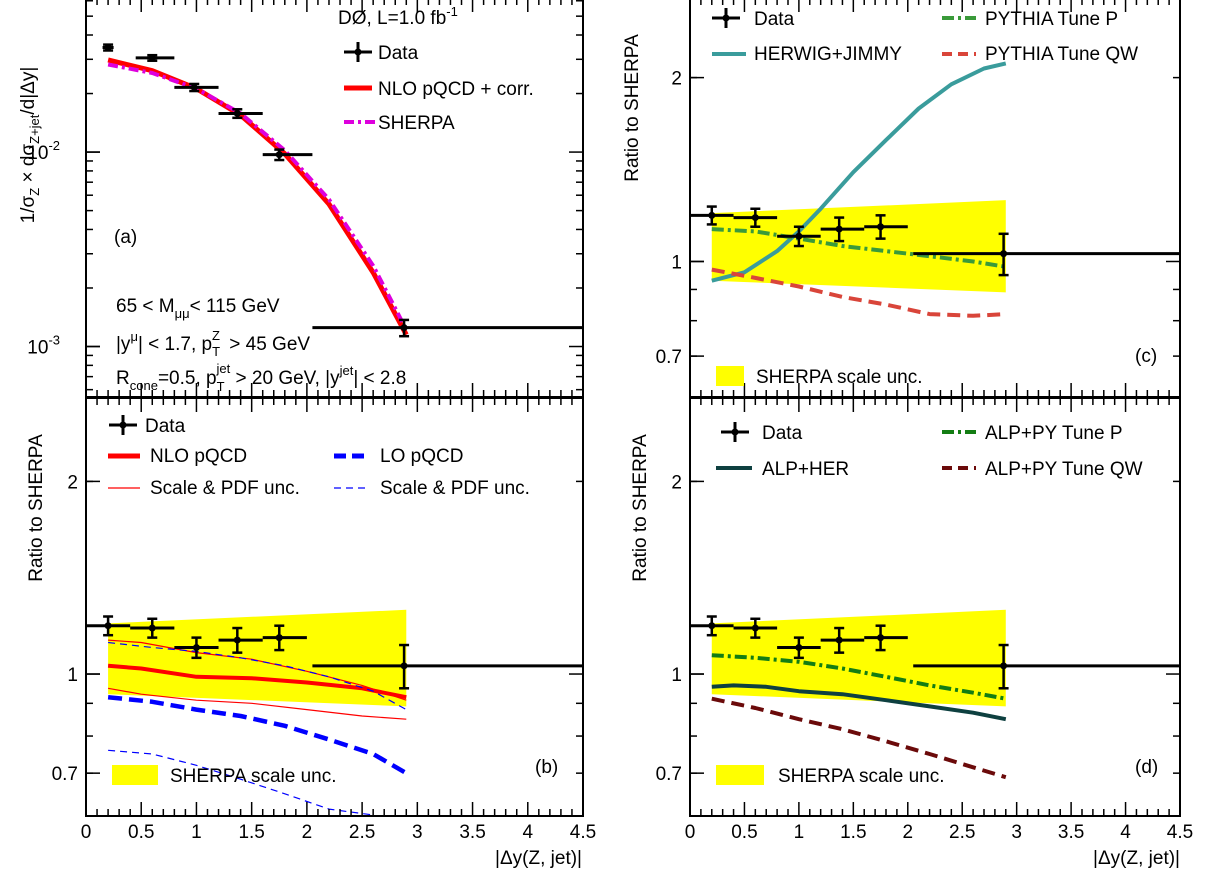  Describe the element at coordinates (632, 108) in the screenshot. I see `panel-c-ylabel: Ratio to SHERPA` at that location.